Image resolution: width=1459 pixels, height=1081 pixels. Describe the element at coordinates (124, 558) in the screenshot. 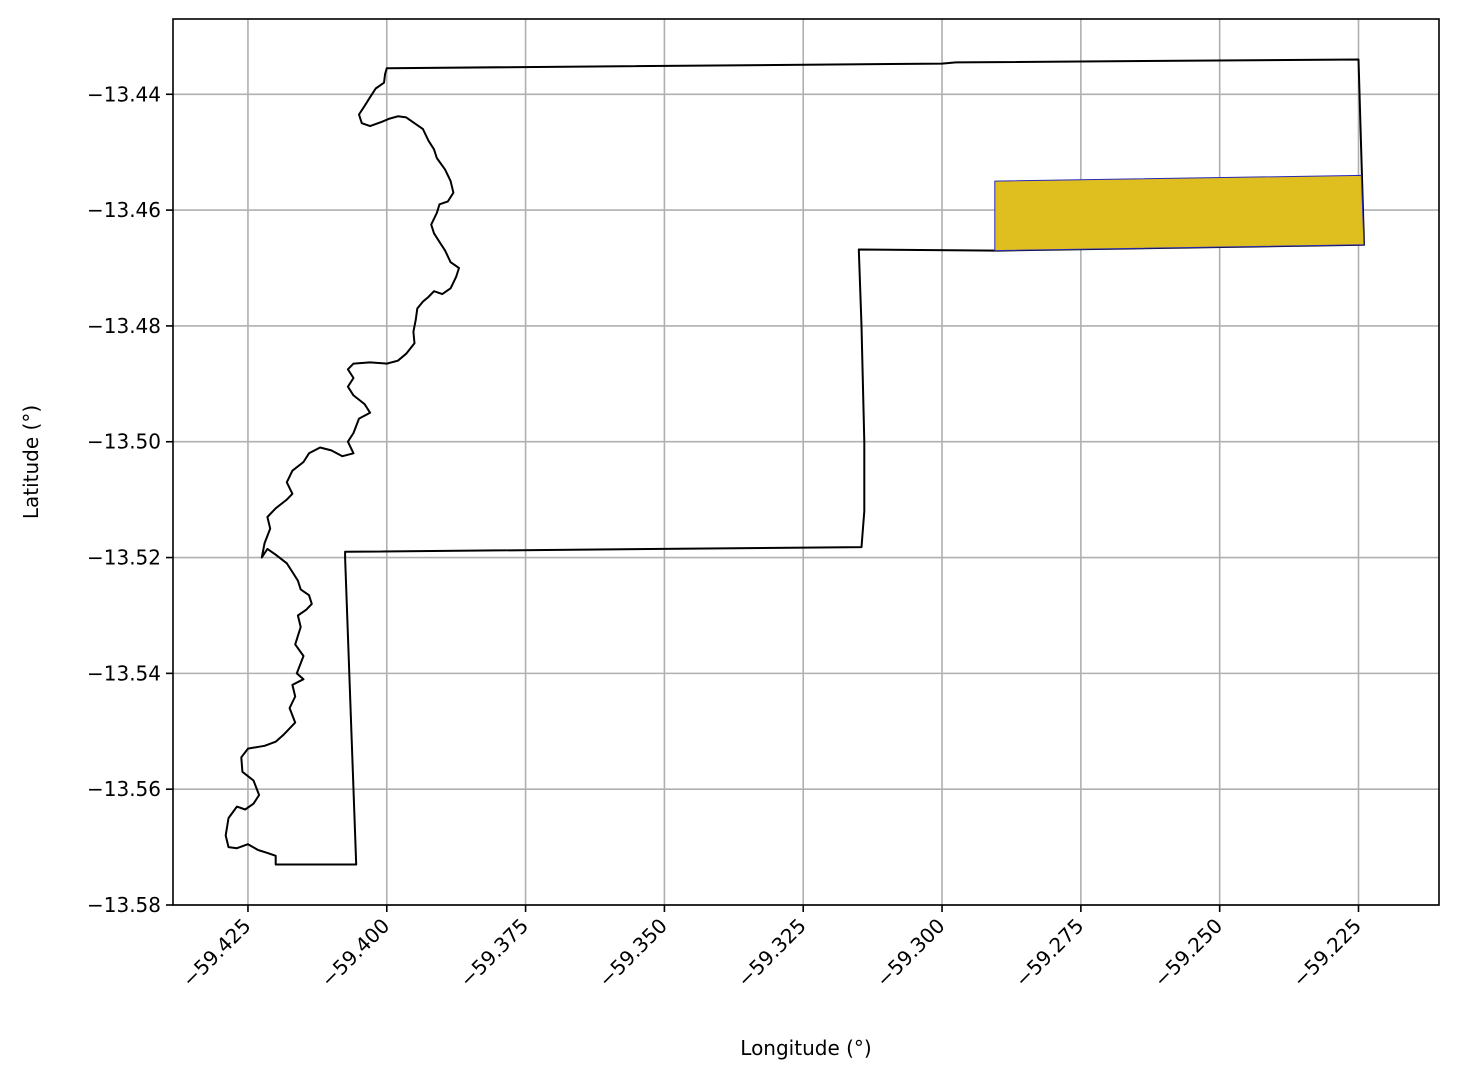

I see `y-tick-label: −13.52` at that location.